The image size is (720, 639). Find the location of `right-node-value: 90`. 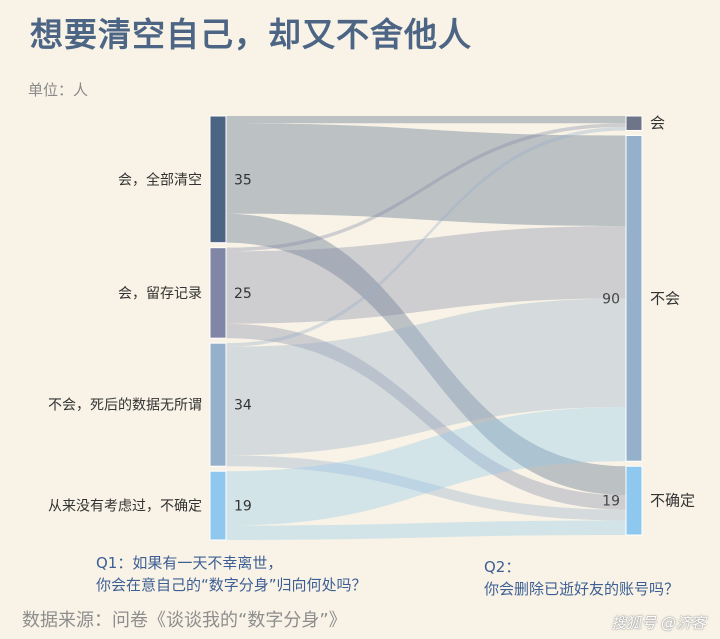

right-node-value: 90 is located at coordinates (611, 299).